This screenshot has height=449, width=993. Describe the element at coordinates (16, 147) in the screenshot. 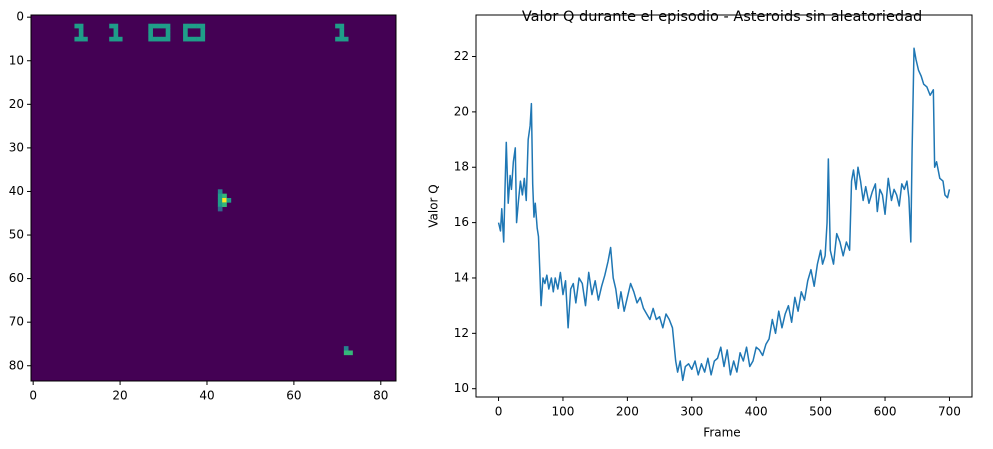

I see `y-tick-label: 30` at that location.